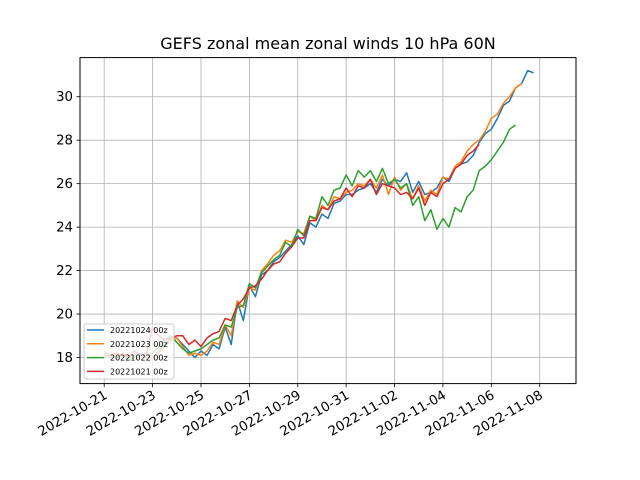  What do you see at coordinates (64, 184) in the screenshot?
I see `y-tick-label: 26` at bounding box center [64, 184].